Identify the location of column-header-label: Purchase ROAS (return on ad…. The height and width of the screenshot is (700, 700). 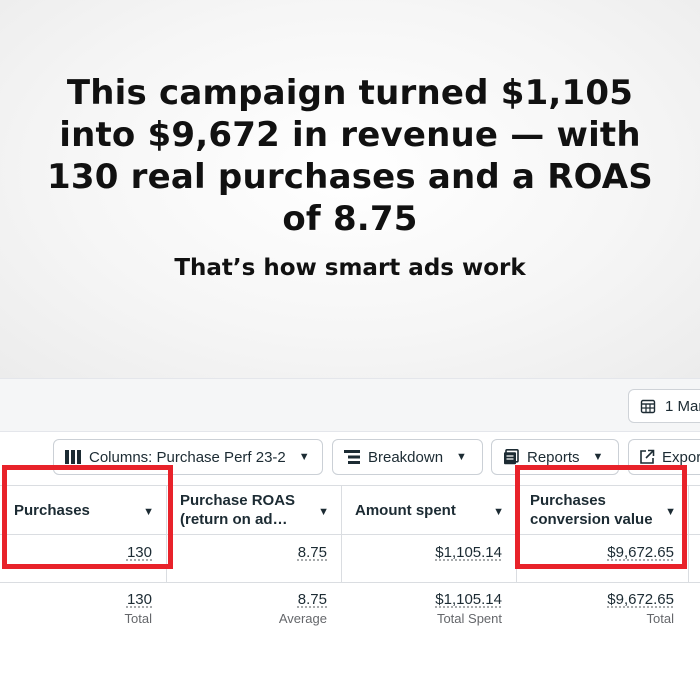
(238, 510).